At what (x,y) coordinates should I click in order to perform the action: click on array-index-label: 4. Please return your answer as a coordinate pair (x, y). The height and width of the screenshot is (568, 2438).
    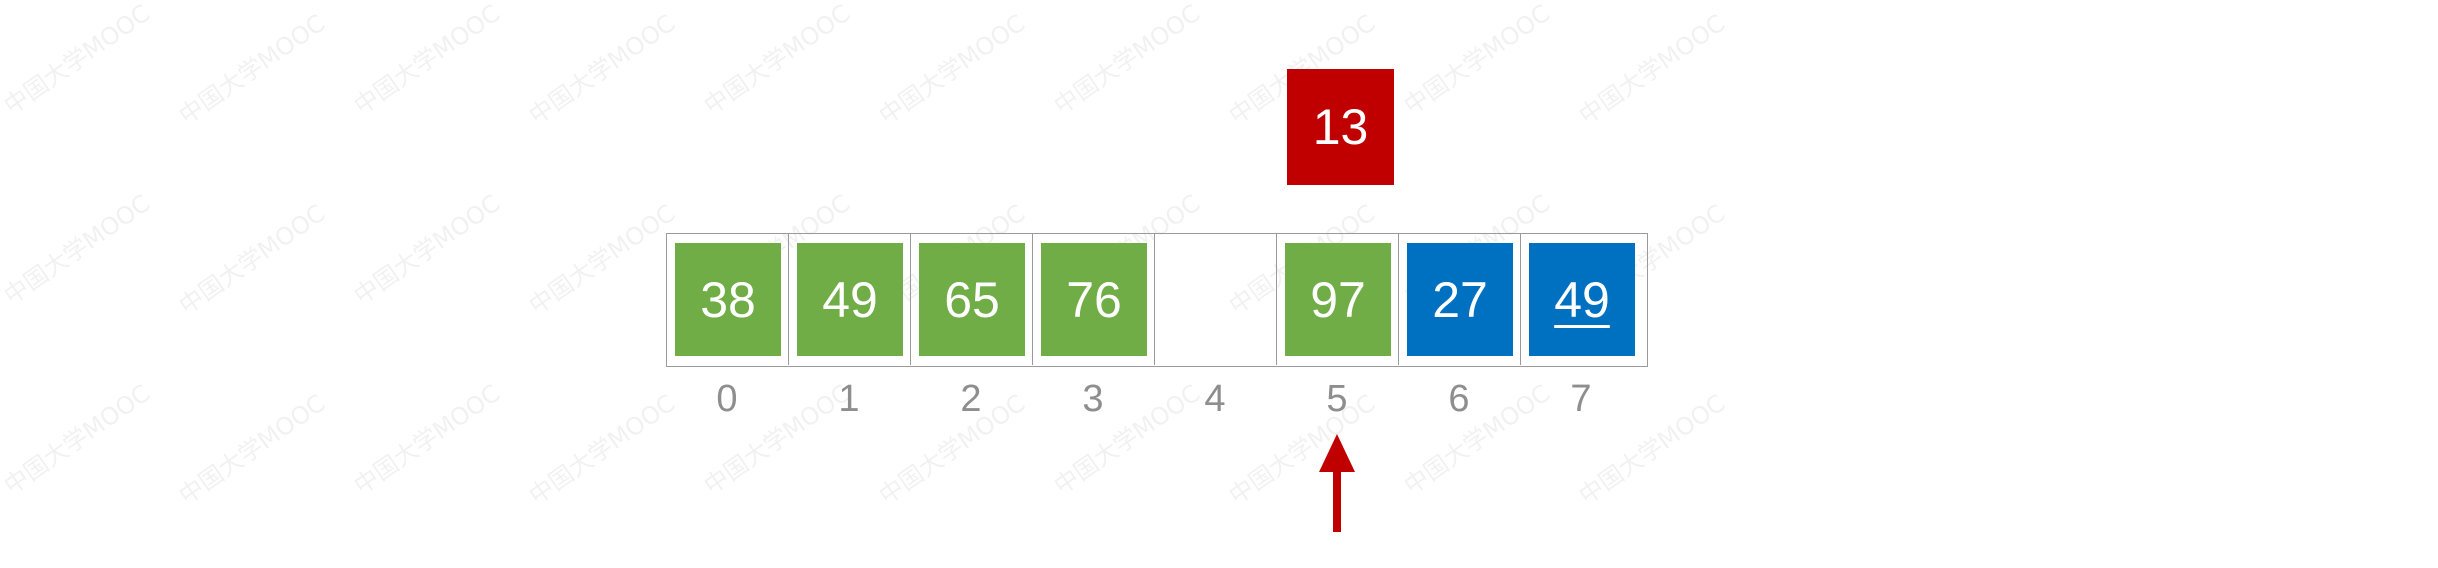
    Looking at the image, I should click on (1215, 399).